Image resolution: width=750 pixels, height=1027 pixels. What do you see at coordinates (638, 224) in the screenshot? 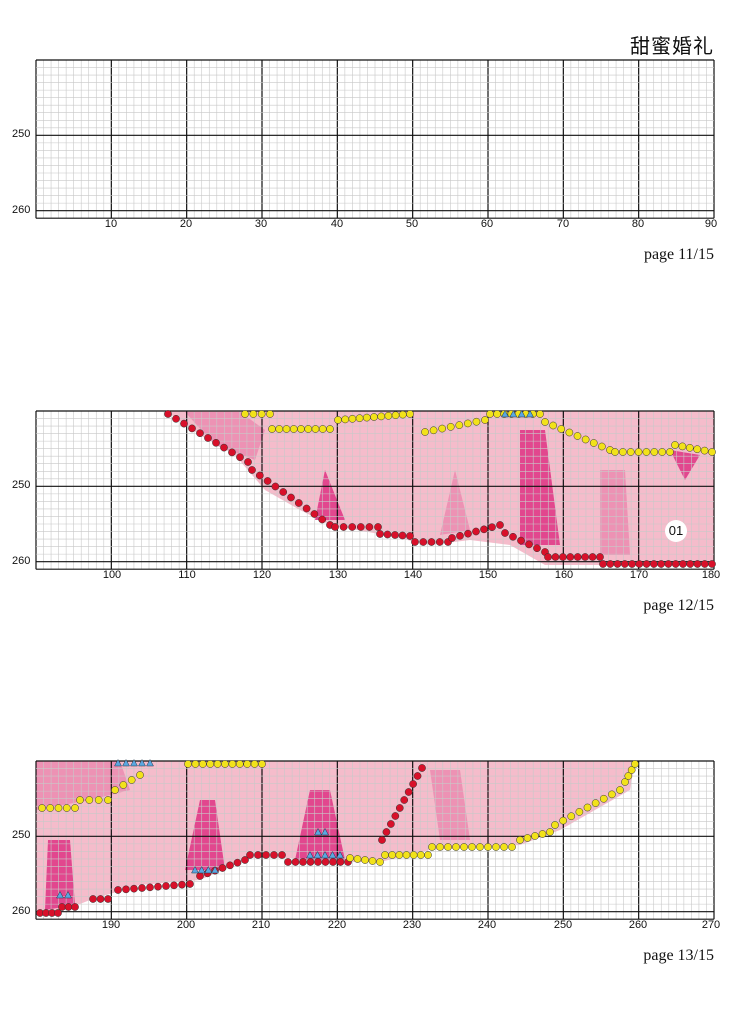
I see `col-label: 80` at bounding box center [638, 224].